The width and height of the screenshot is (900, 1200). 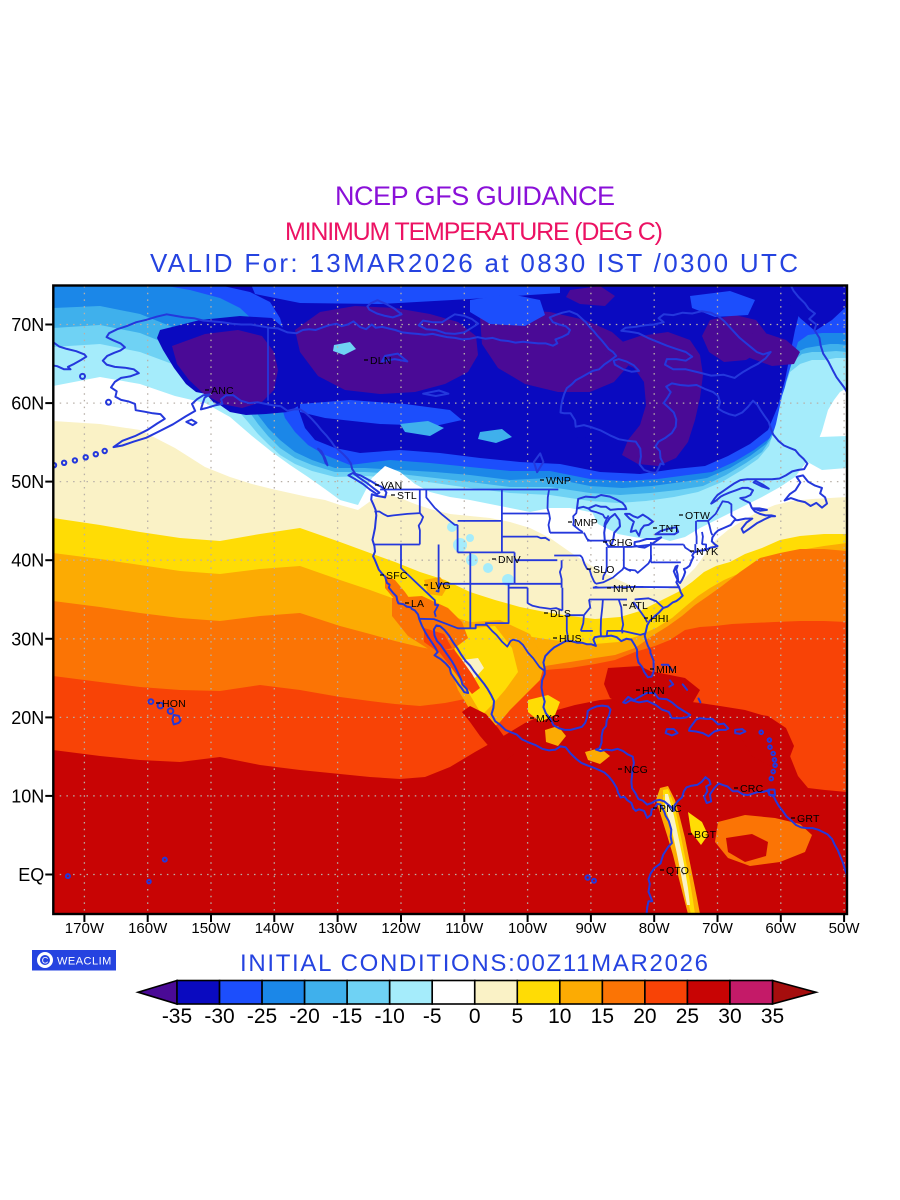 I want to click on svg-text: NYK, so click(x=707, y=552).